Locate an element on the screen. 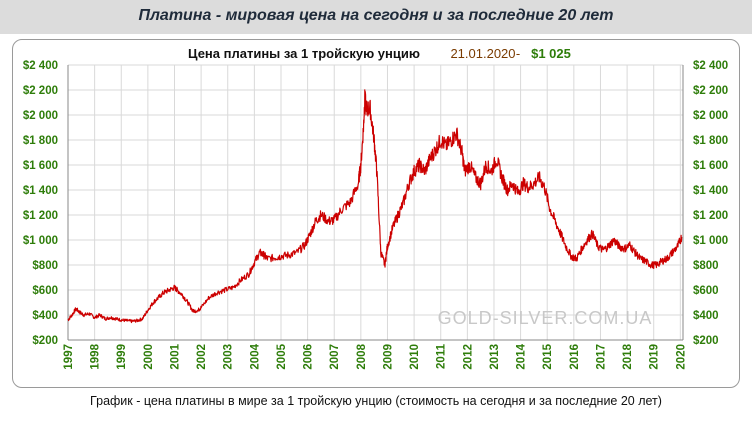 The width and height of the screenshot is (752, 424). x-tick-label: 2009 is located at coordinates (388, 357).